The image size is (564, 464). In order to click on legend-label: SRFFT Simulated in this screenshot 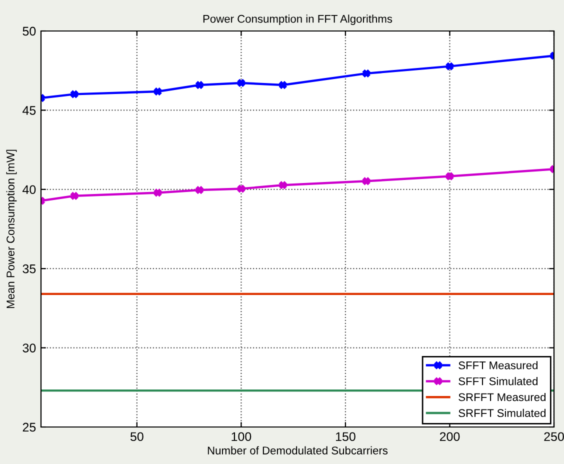, I will do `click(502, 413)`.